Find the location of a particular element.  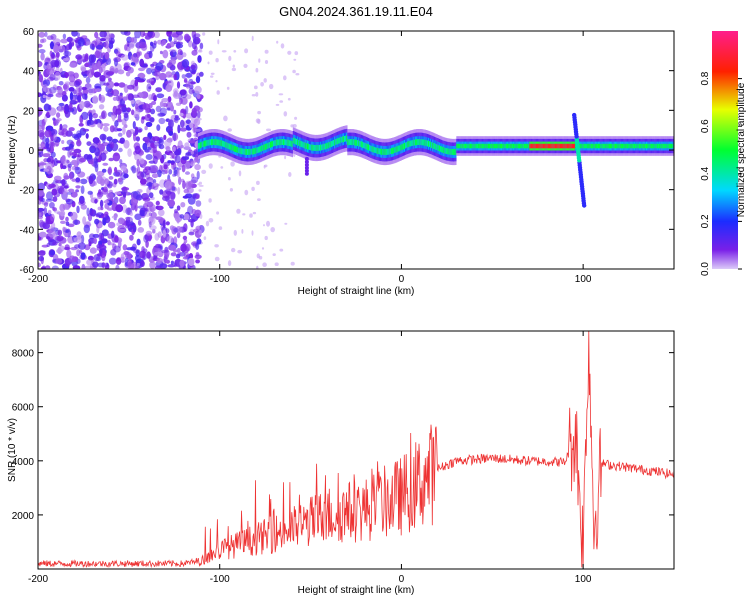

colorbar-tick-label: 0.8 is located at coordinates (705, 78).